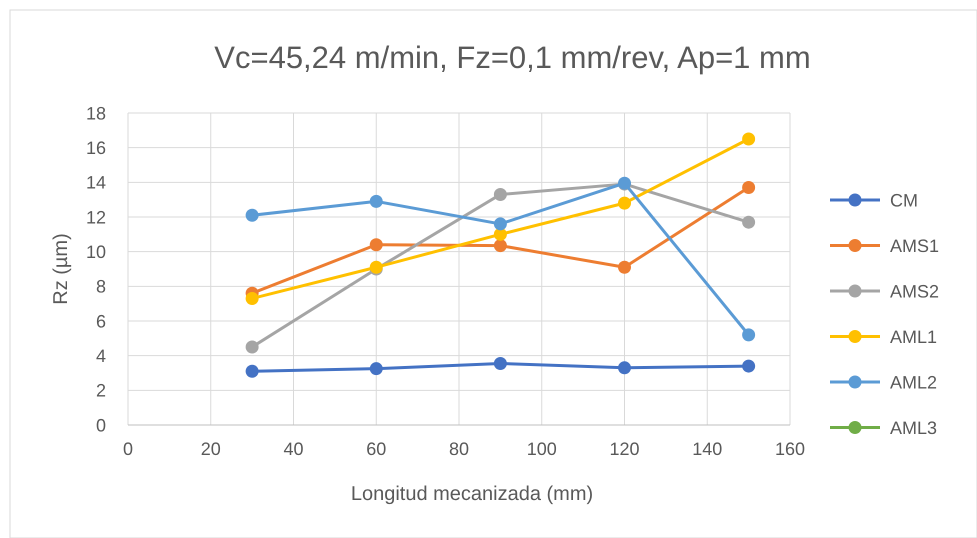 The height and width of the screenshot is (538, 977). Describe the element at coordinates (101, 390) in the screenshot. I see `y-tick-label: 2` at that location.